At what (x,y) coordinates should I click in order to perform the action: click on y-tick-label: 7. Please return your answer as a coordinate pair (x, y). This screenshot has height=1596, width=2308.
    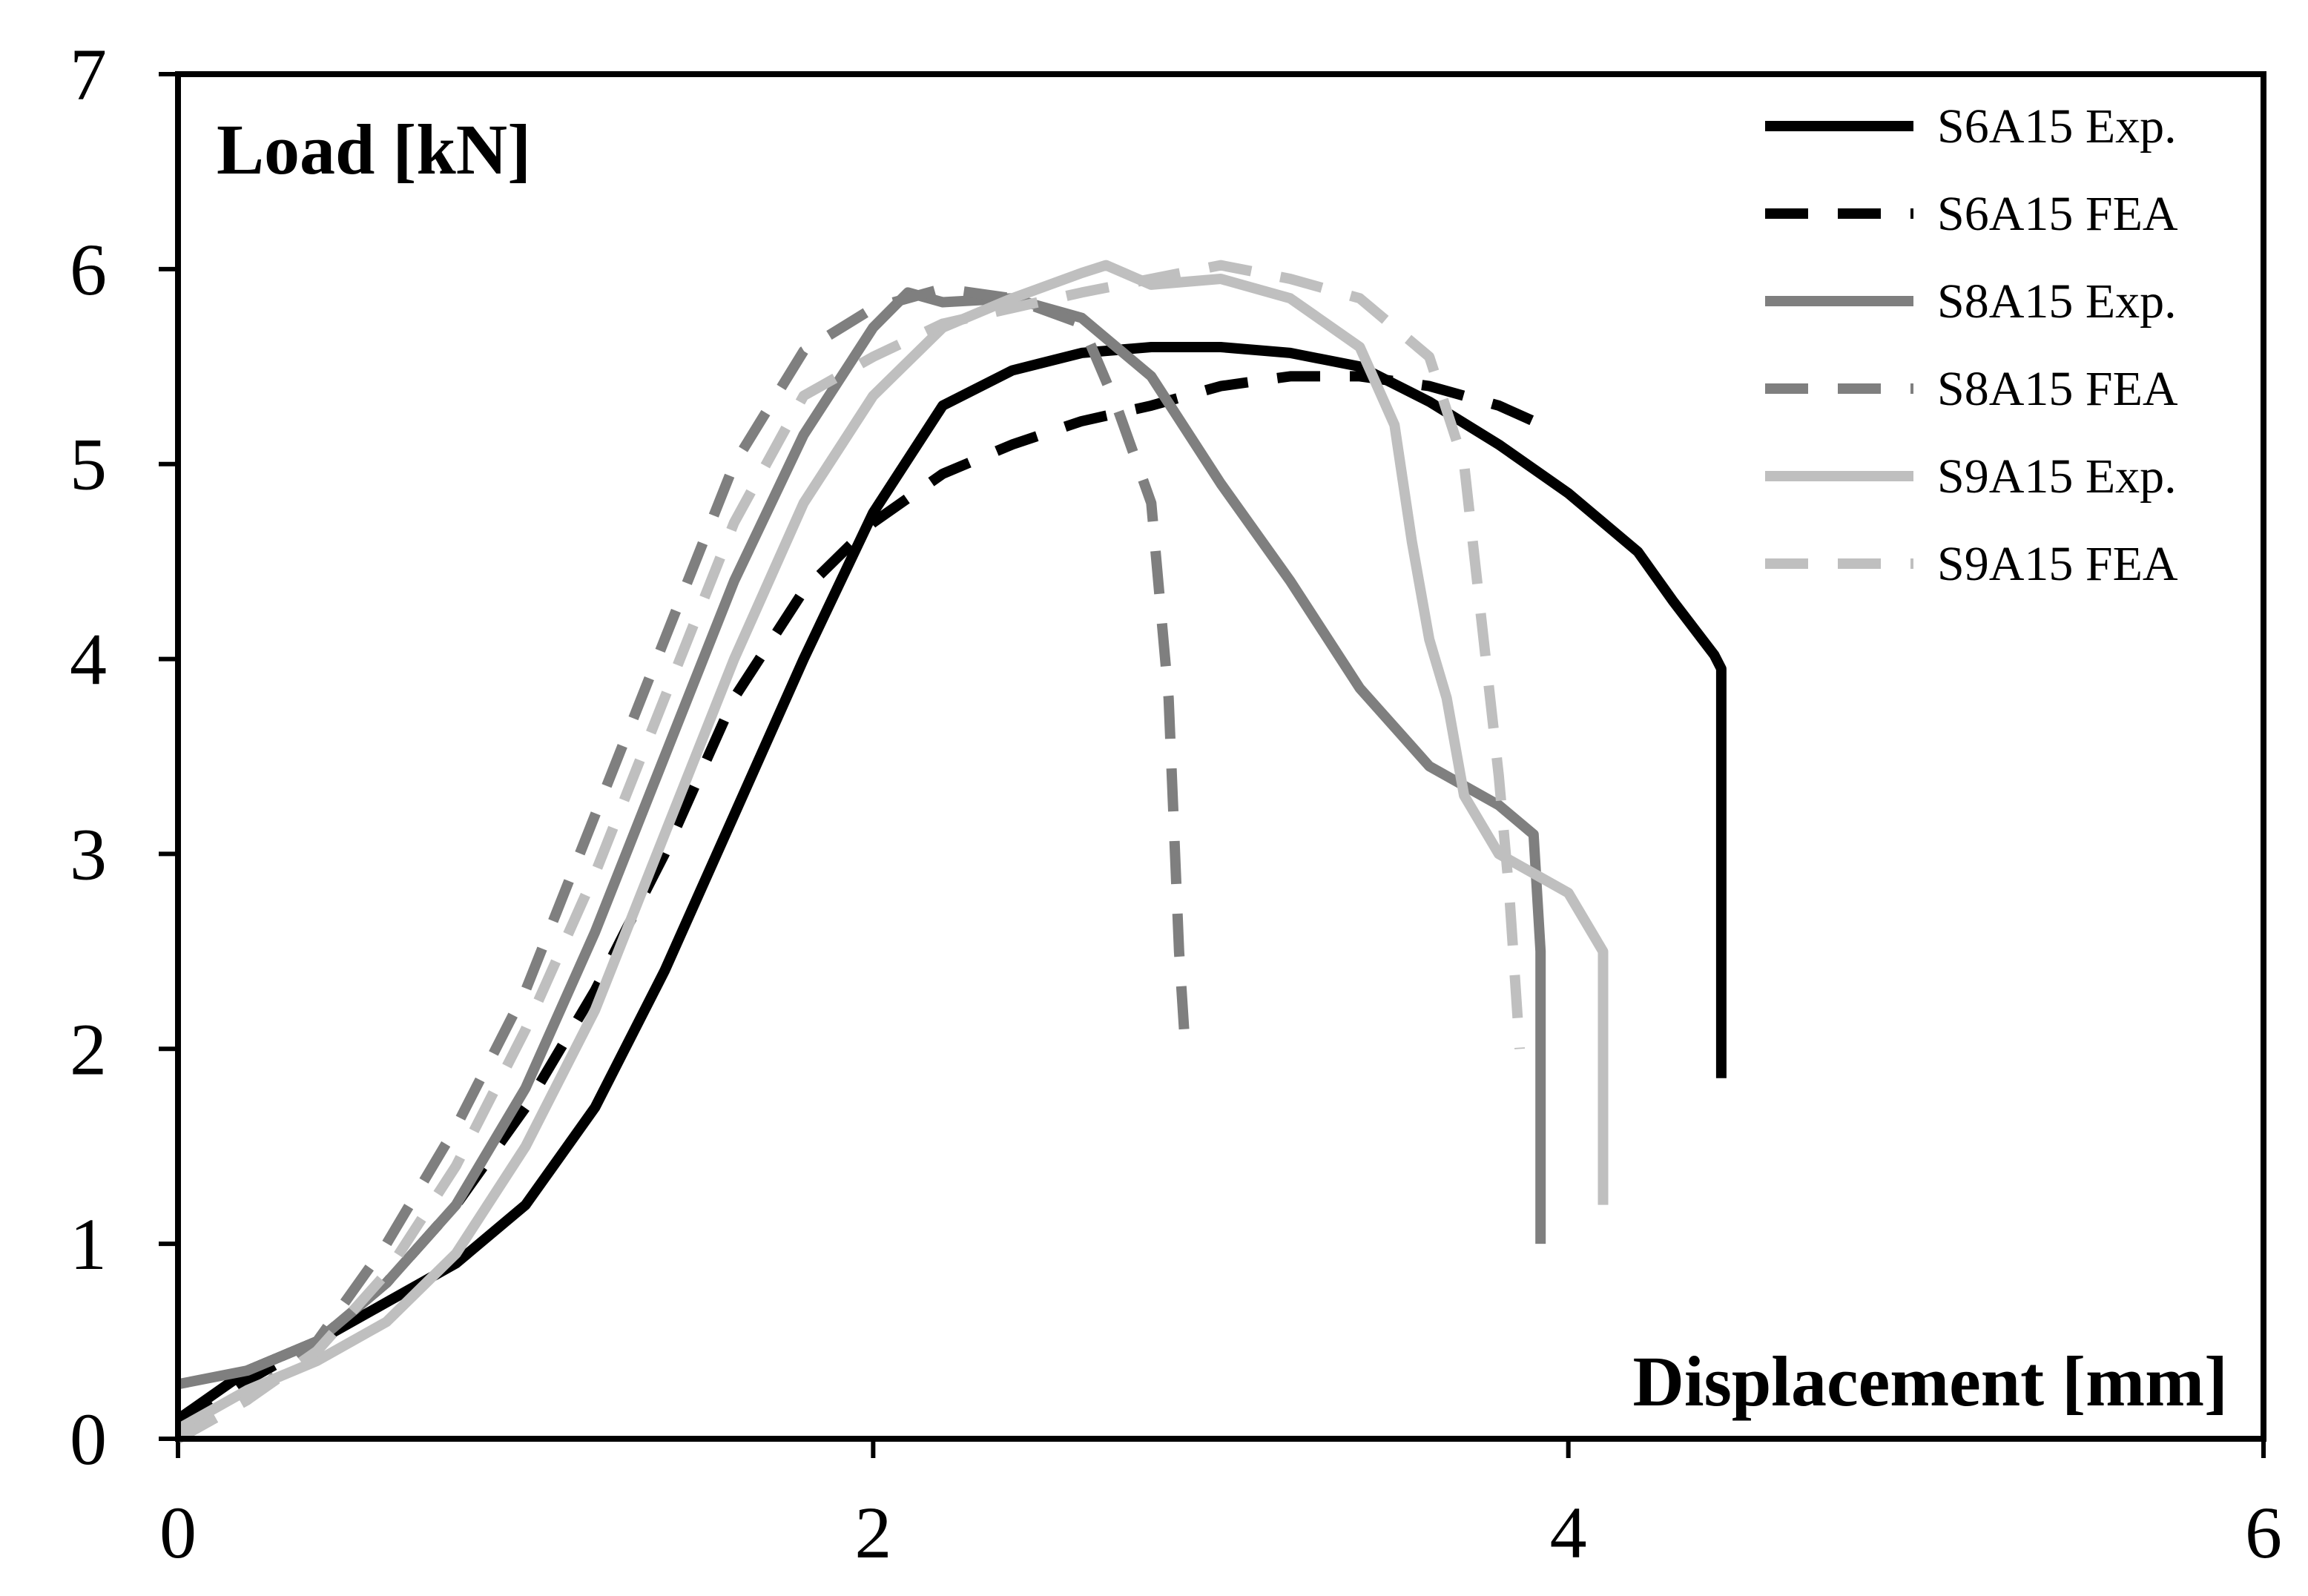
    Looking at the image, I should click on (88, 74).